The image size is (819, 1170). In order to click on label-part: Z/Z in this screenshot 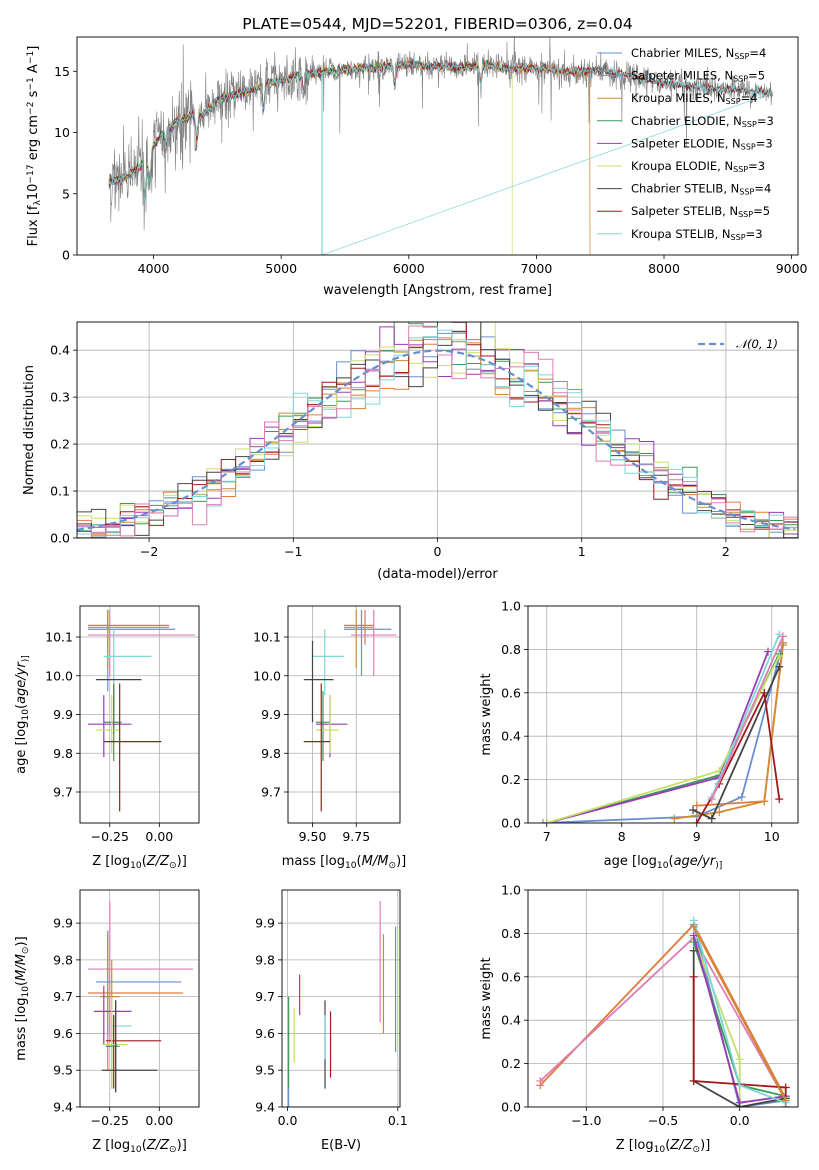, I will do `click(158, 861)`.